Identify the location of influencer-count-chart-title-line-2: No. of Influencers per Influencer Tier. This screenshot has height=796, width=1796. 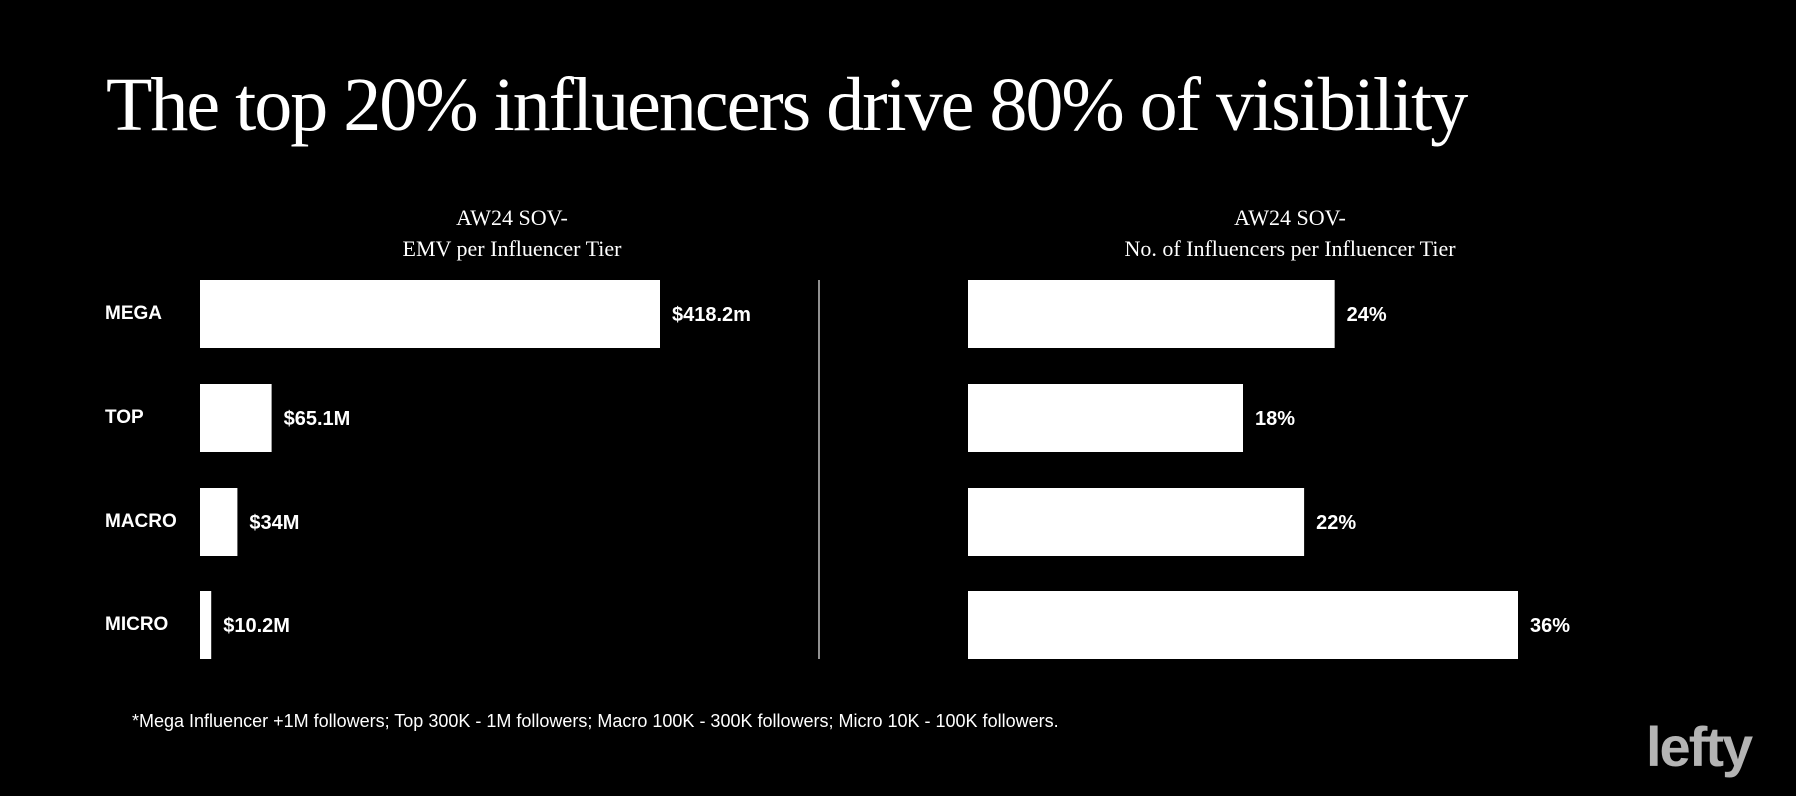
(1290, 248).